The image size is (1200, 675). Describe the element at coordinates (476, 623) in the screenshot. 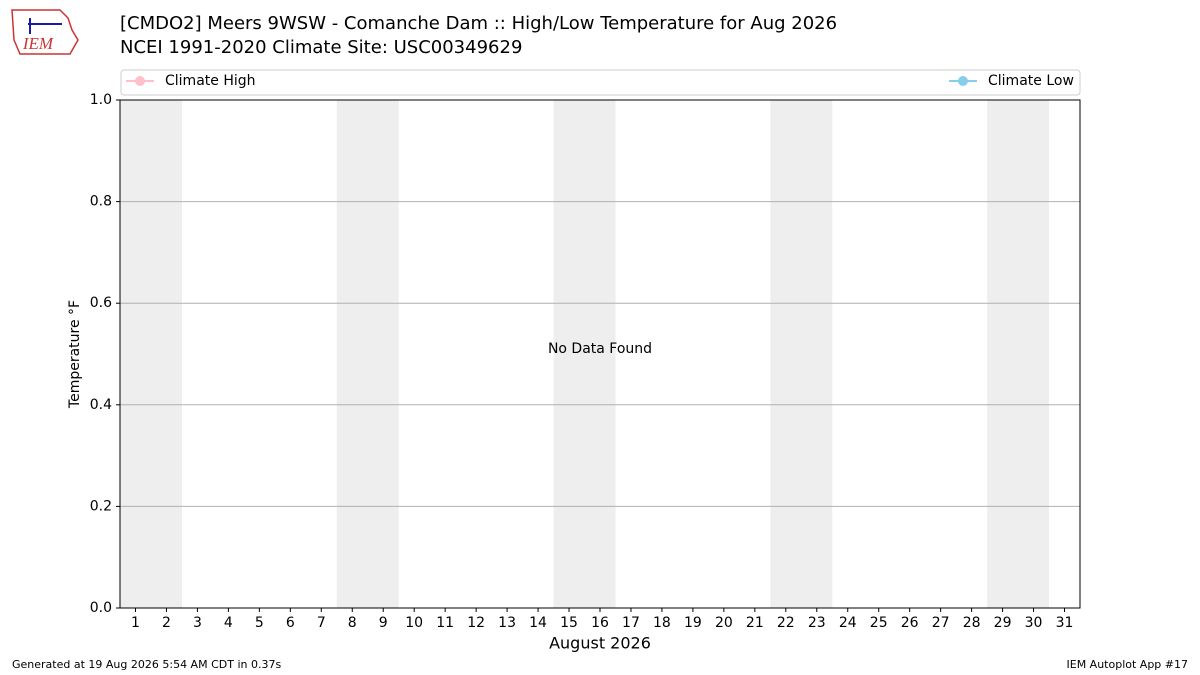

I see `x-tick-label: 12` at that location.